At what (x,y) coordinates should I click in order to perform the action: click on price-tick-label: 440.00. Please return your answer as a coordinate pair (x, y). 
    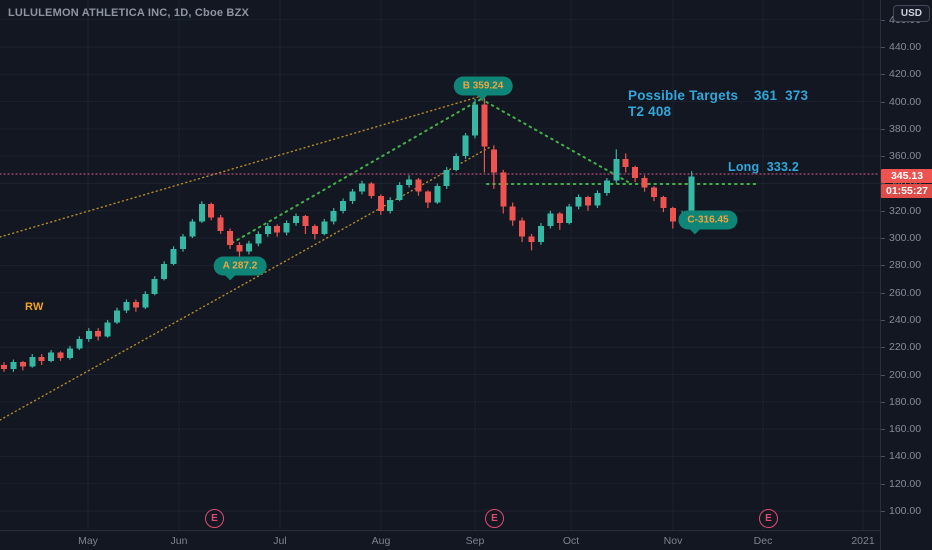
    Looking at the image, I should click on (906, 47).